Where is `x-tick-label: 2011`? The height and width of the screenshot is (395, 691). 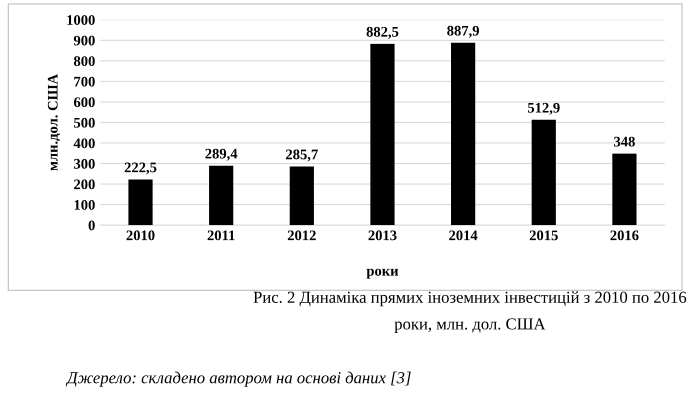
x-tick-label: 2011 is located at coordinates (221, 235).